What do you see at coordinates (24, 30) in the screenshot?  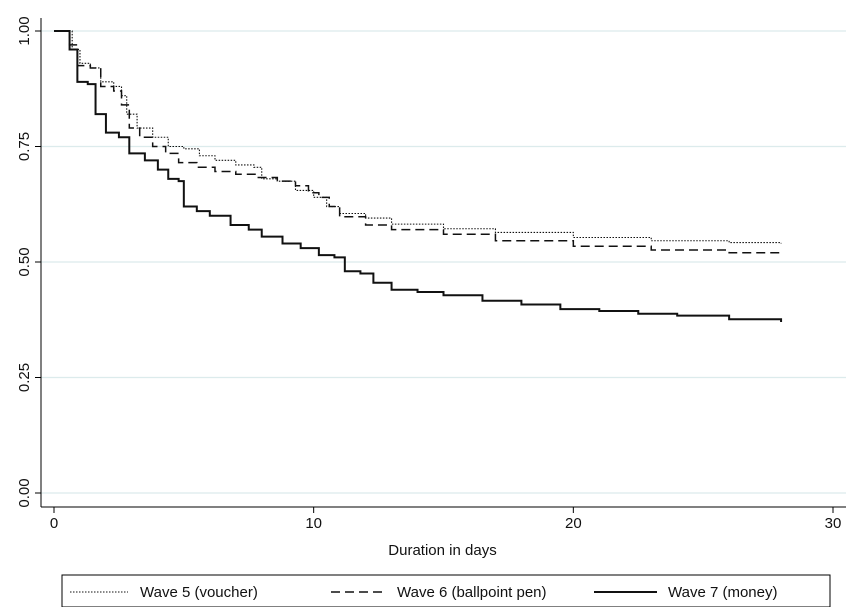 I see `y-tick-label-4: 1.00` at bounding box center [24, 30].